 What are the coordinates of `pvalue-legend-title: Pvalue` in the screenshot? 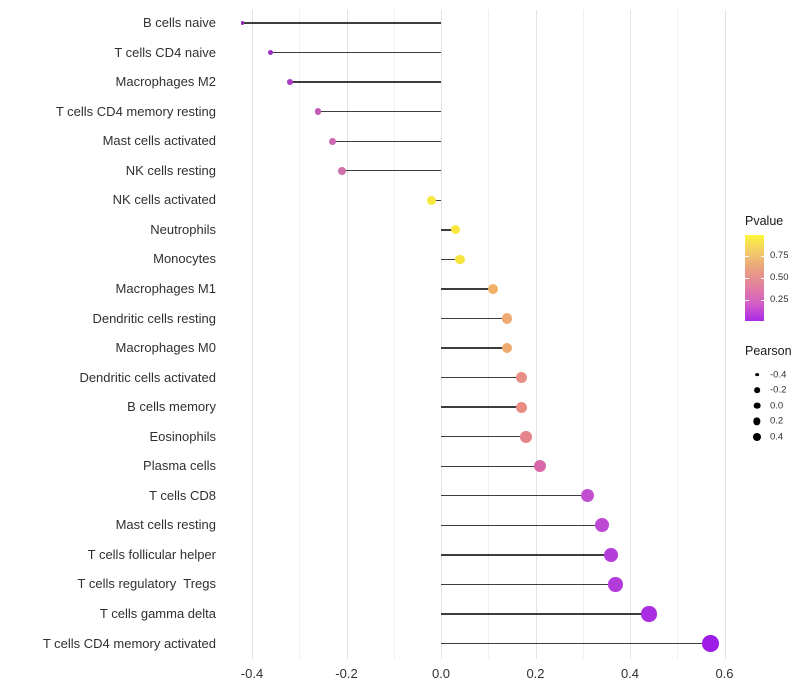 It's located at (764, 221).